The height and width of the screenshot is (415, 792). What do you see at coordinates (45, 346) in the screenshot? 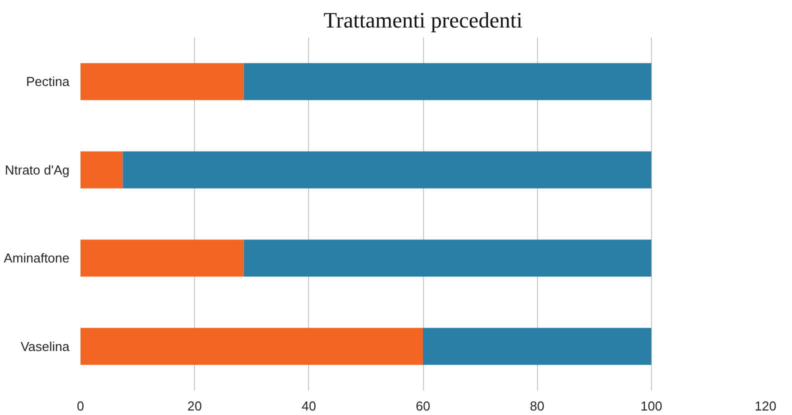
I see `y-tick-label: Vaselina` at bounding box center [45, 346].